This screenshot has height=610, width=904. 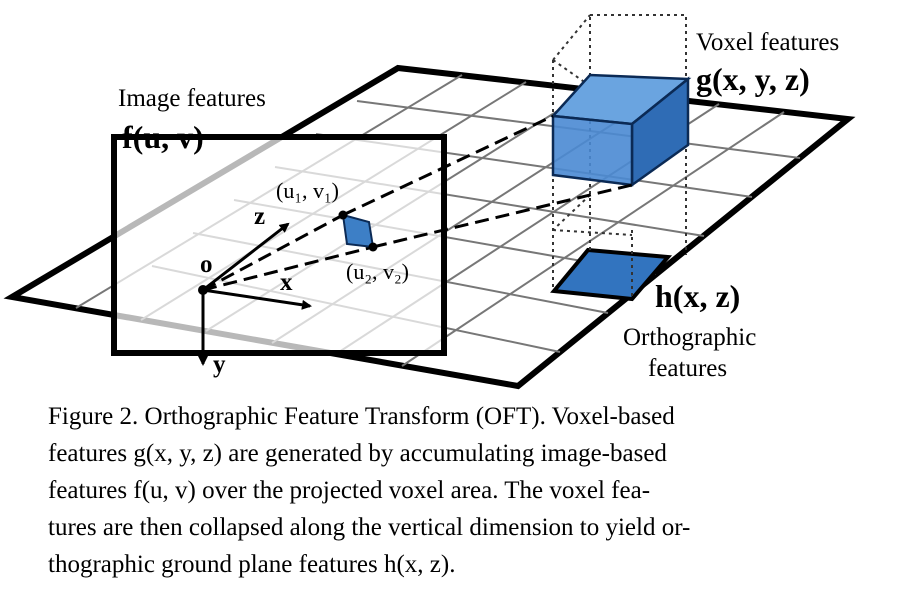 What do you see at coordinates (163, 137) in the screenshot?
I see `image-func-label: f(u, v)` at bounding box center [163, 137].